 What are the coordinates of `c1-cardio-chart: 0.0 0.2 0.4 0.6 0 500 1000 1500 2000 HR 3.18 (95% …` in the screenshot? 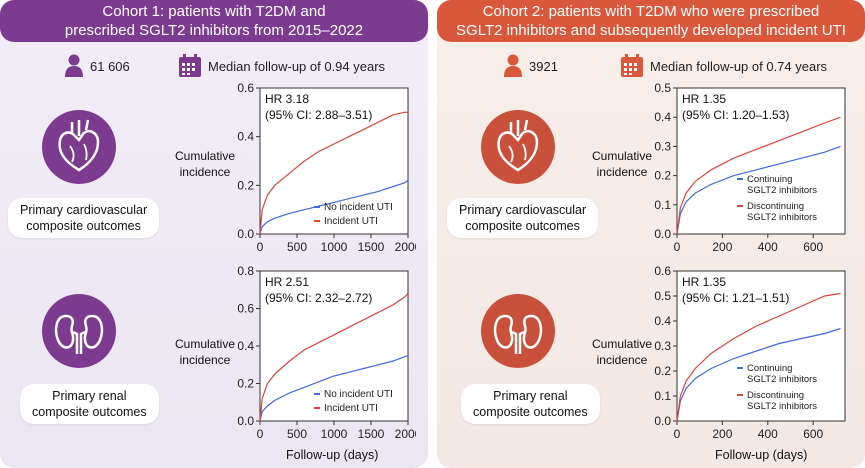 It's located at (326, 168).